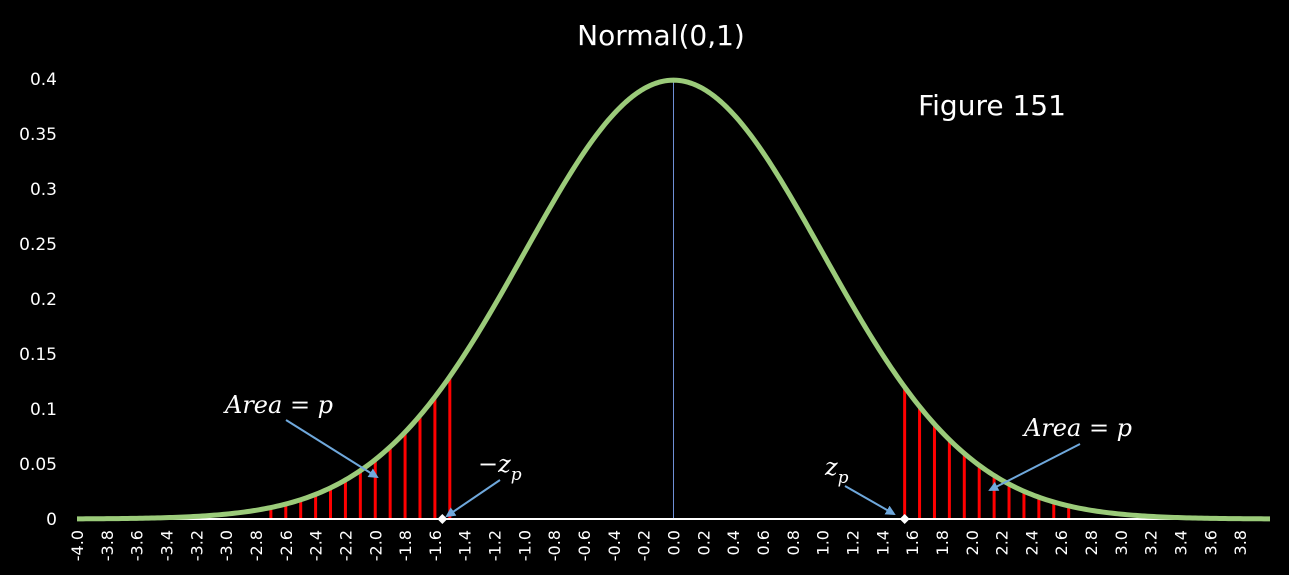  I want to click on x-tick-label: 0.8, so click(793, 542).